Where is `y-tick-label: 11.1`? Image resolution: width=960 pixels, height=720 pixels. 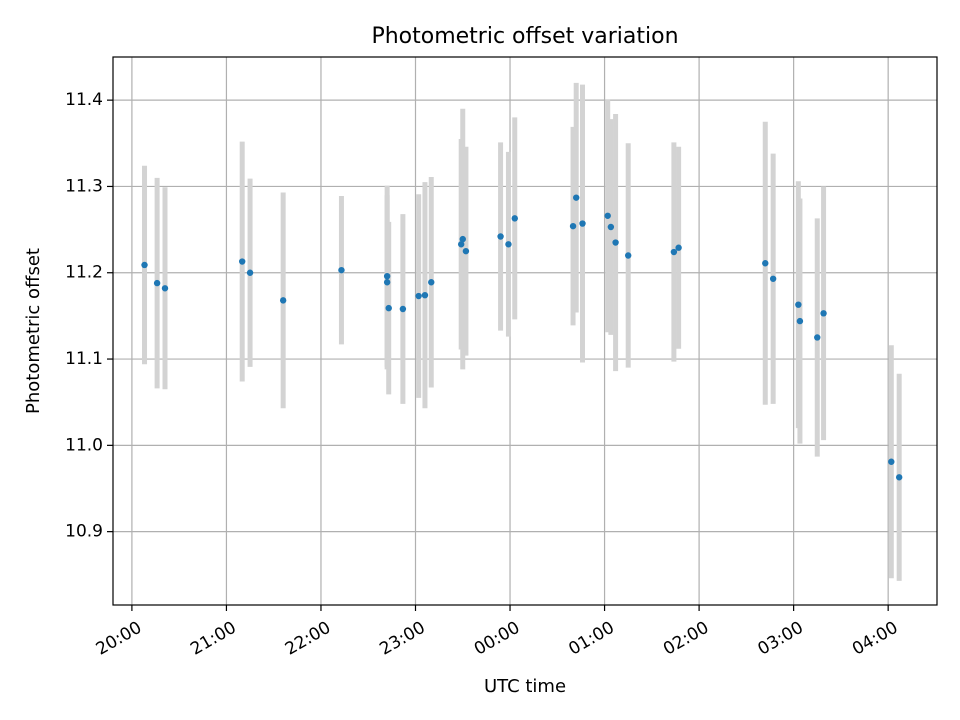
y-tick-label: 11.1 is located at coordinates (84, 359).